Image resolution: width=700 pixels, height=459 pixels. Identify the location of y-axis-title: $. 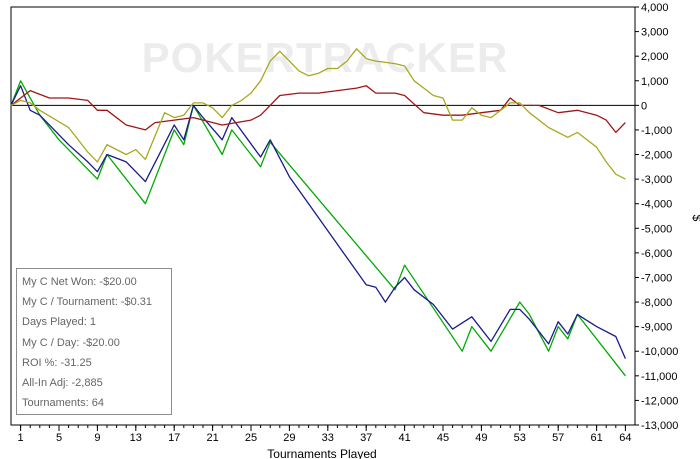
(695, 218).